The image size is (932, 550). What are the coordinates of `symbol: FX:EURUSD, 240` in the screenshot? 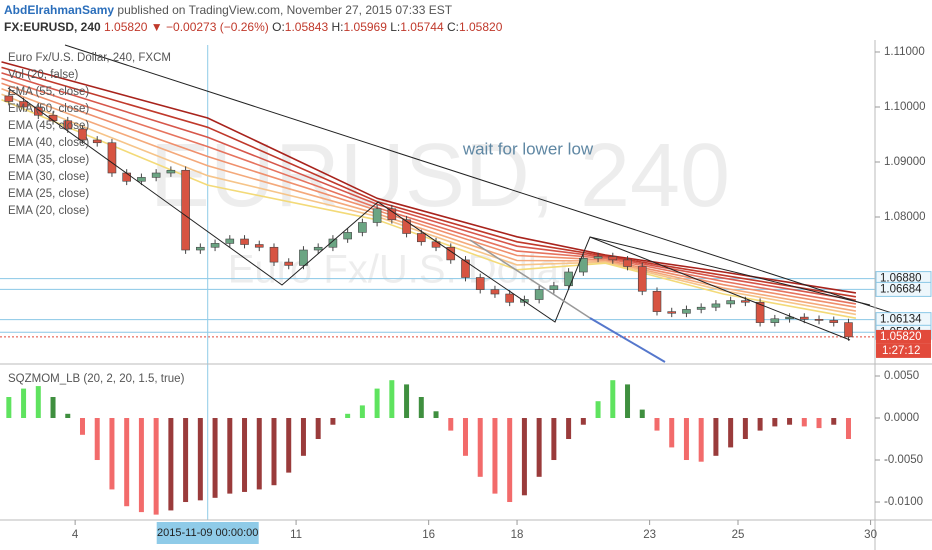 It's located at (52, 27).